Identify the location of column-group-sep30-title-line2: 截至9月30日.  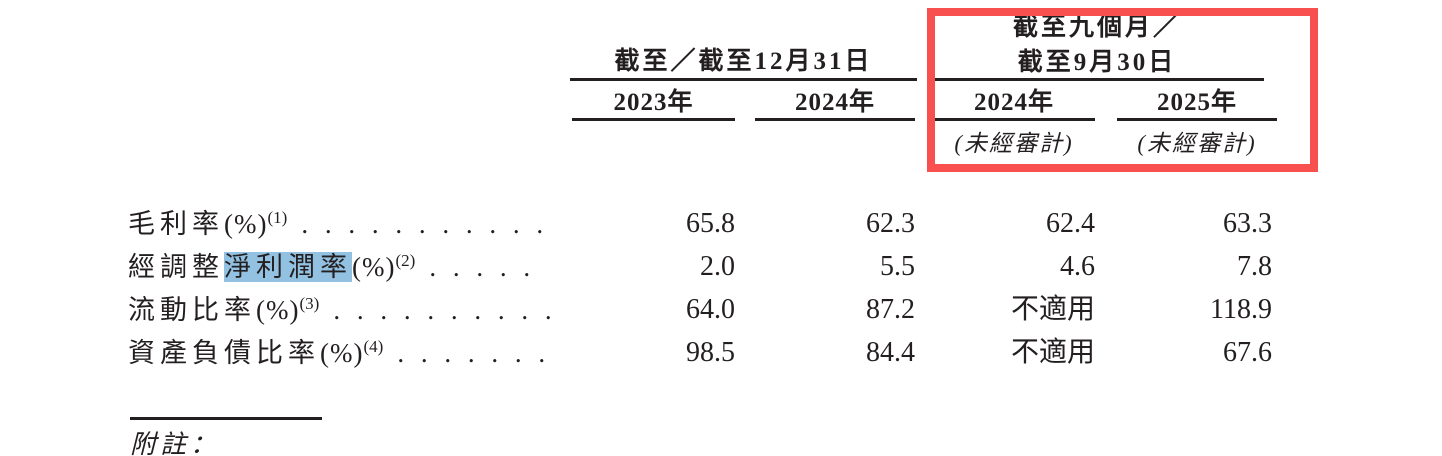
(1097, 62).